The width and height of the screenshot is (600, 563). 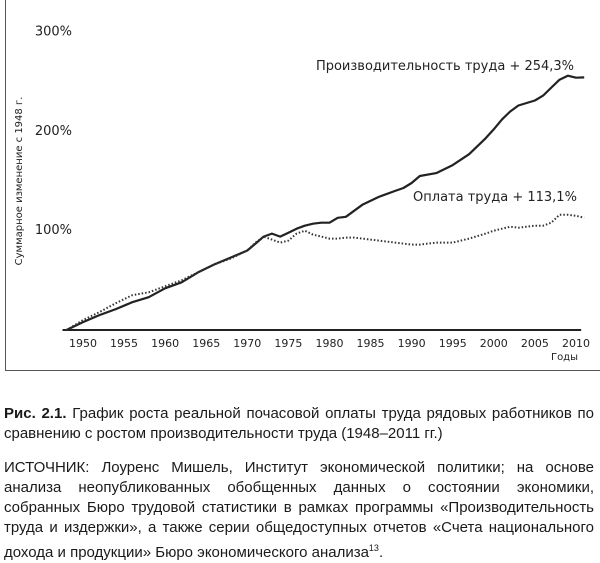 What do you see at coordinates (576, 343) in the screenshot?
I see `x-tick-label: 2010` at bounding box center [576, 343].